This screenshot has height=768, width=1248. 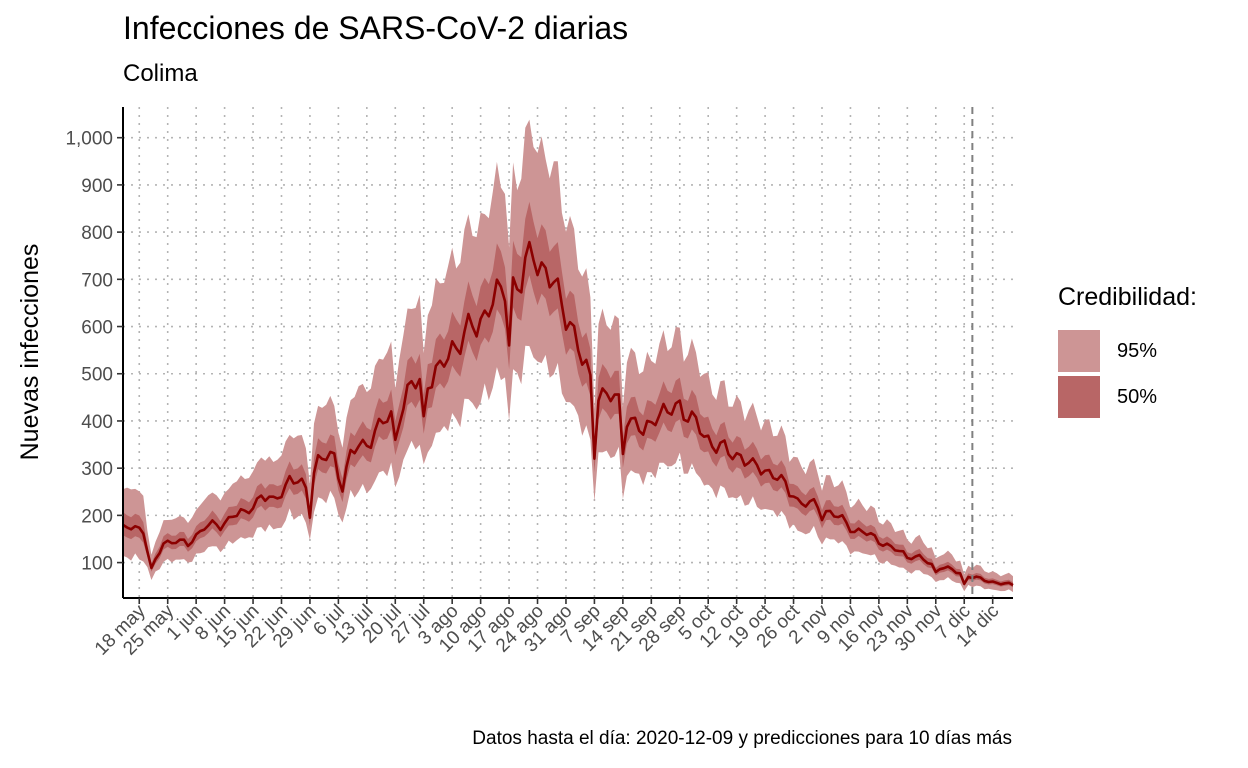 I want to click on chart-subtitle: Colima, so click(x=160, y=73).